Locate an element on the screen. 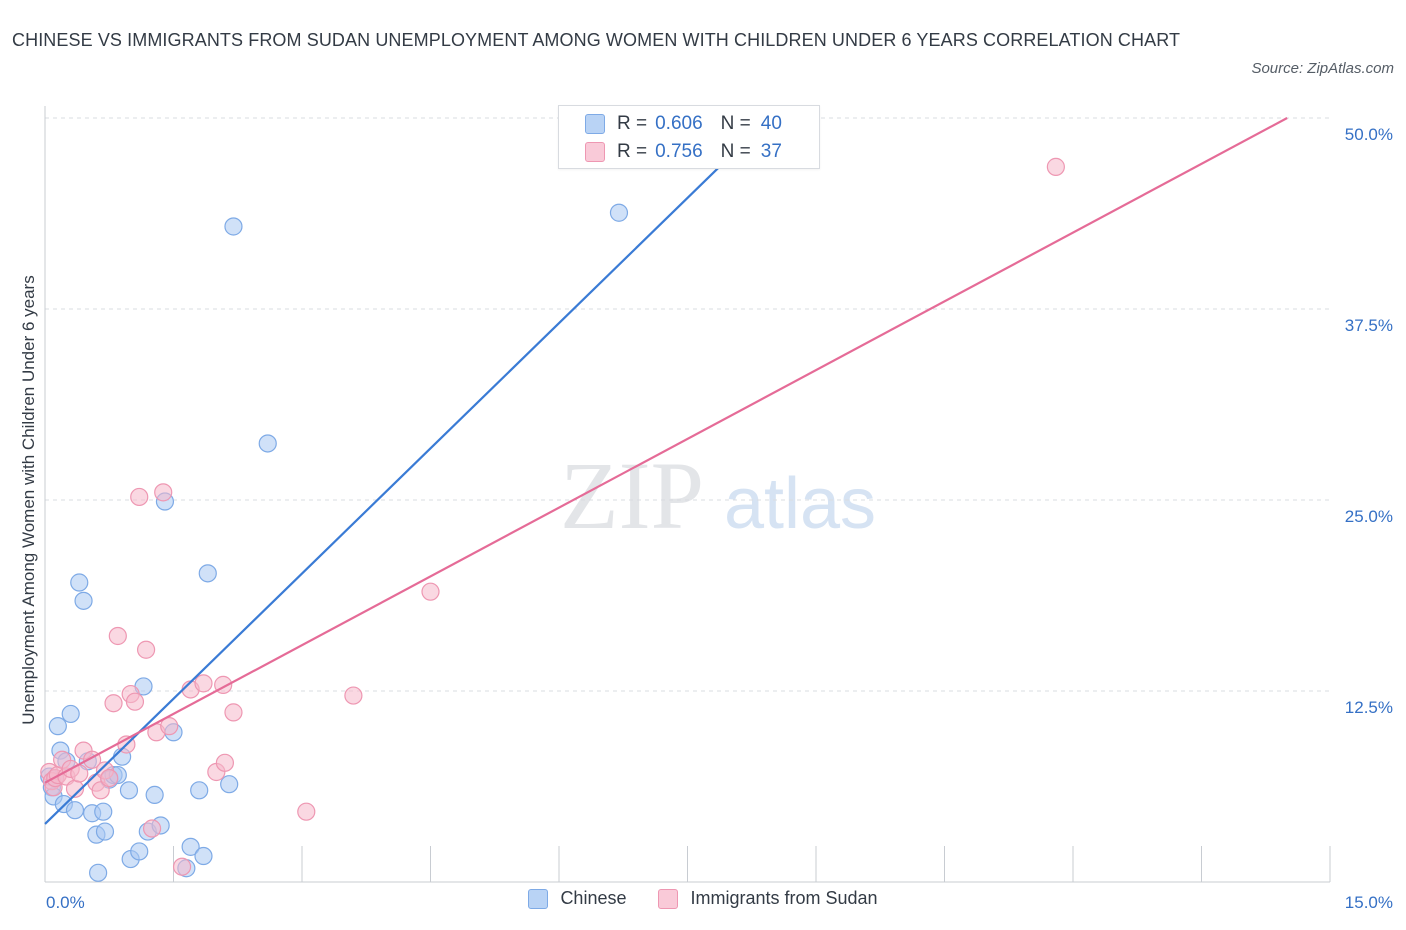 This screenshot has height=930, width=1406. series-legend: Chinese Immigrants from Sudan is located at coordinates (703, 898).